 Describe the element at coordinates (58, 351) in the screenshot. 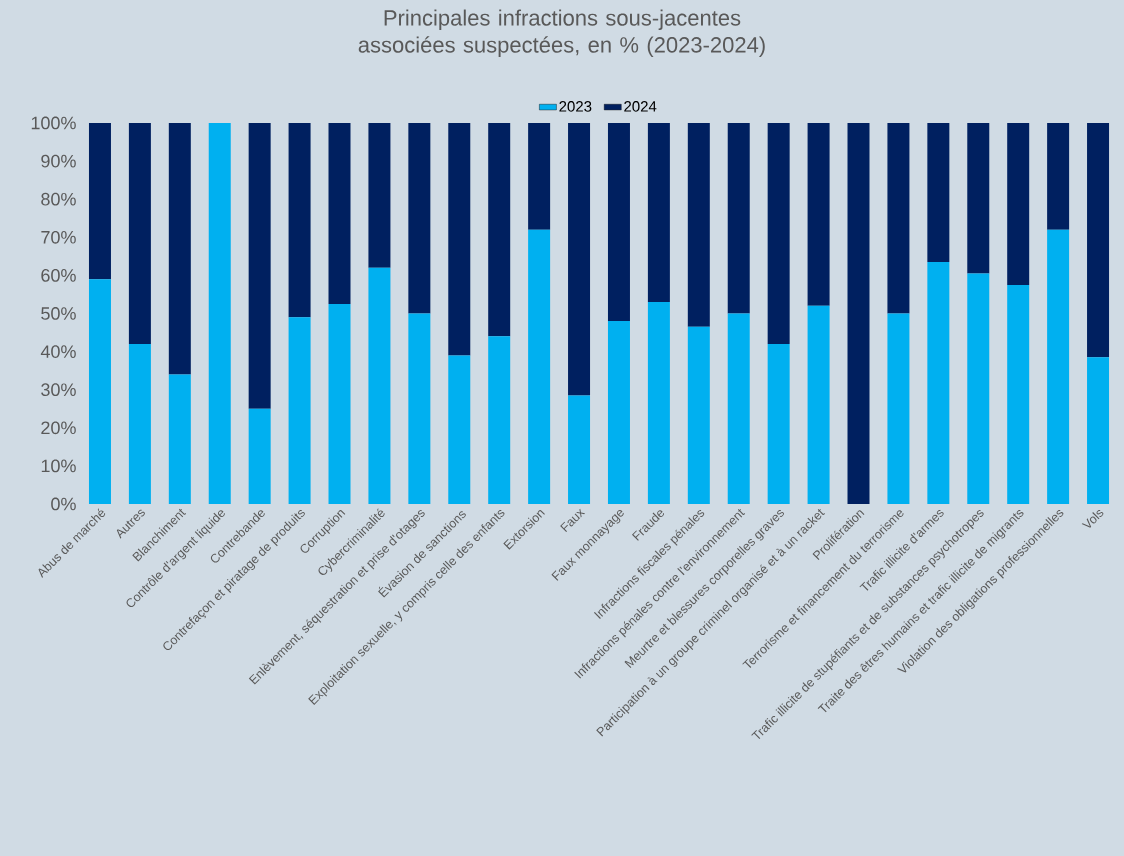

I see `y-tick-label: 40%` at that location.